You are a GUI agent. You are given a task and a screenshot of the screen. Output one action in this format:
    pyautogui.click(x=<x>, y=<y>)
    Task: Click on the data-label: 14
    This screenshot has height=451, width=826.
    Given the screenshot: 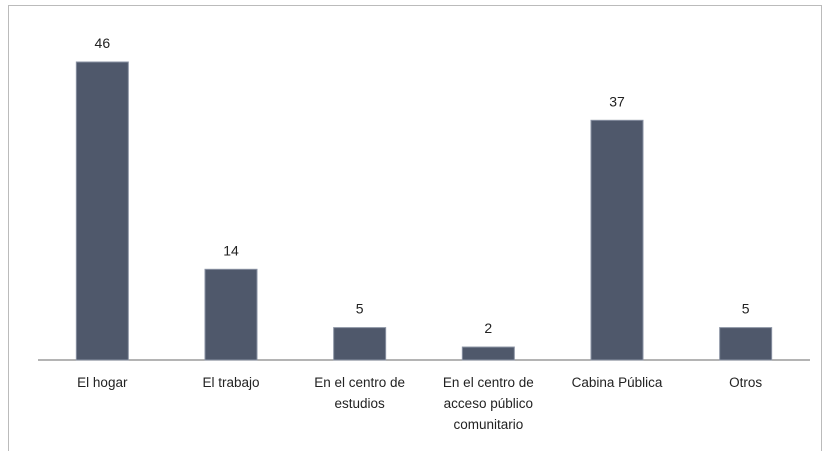 What is the action you would take?
    pyautogui.click(x=231, y=250)
    